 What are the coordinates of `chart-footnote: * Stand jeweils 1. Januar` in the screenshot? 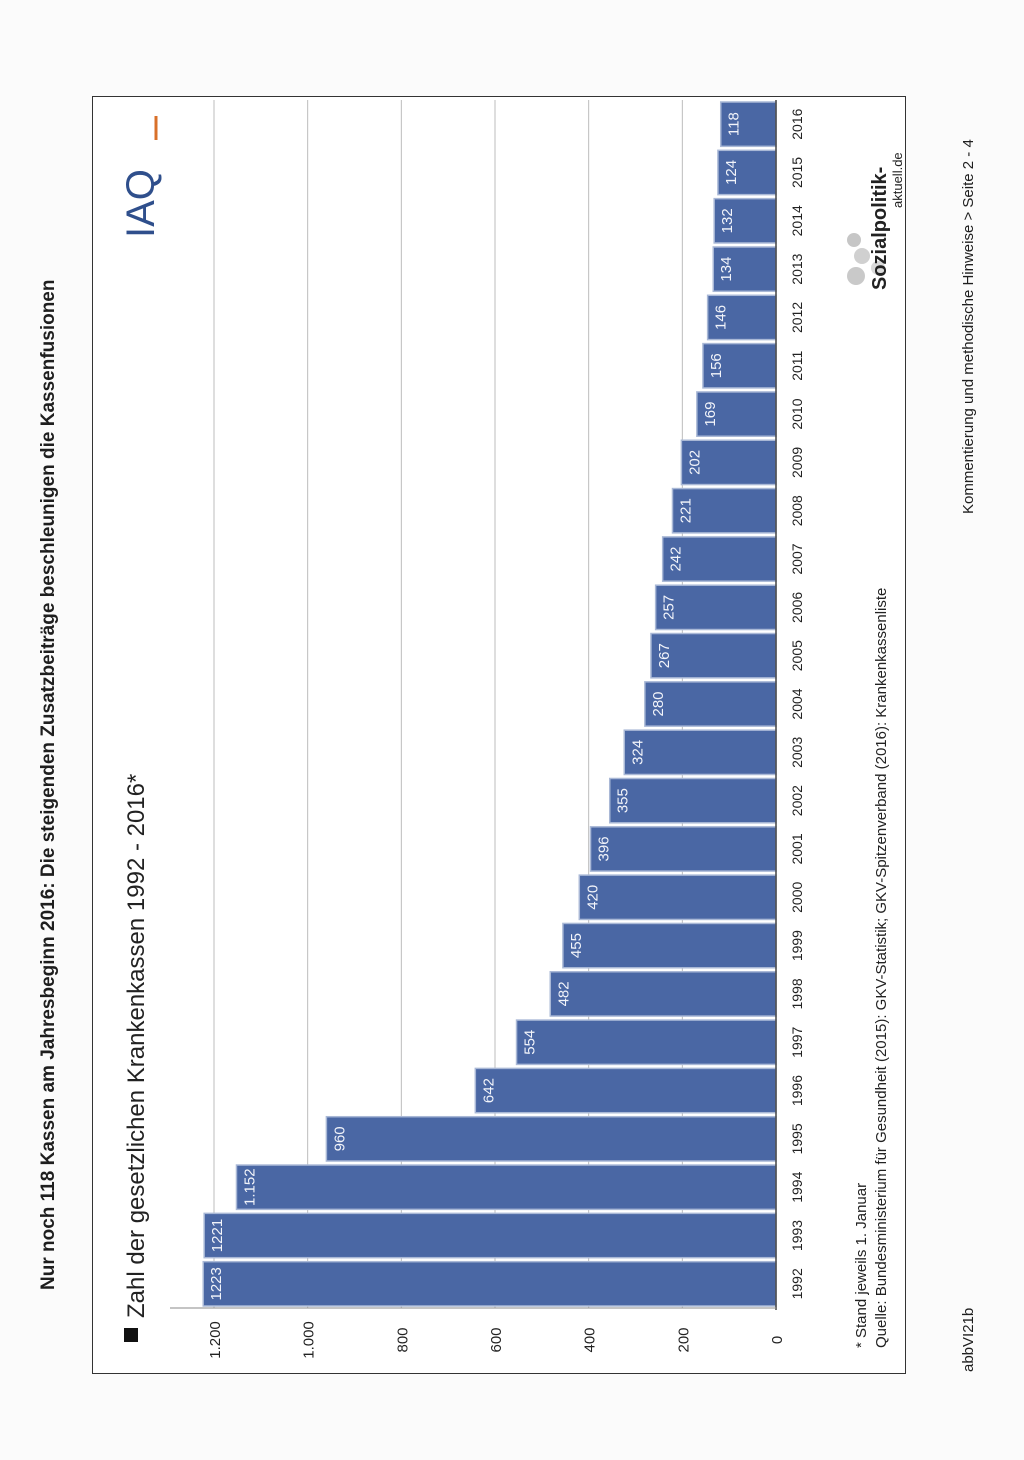 It's located at (861, 1265).